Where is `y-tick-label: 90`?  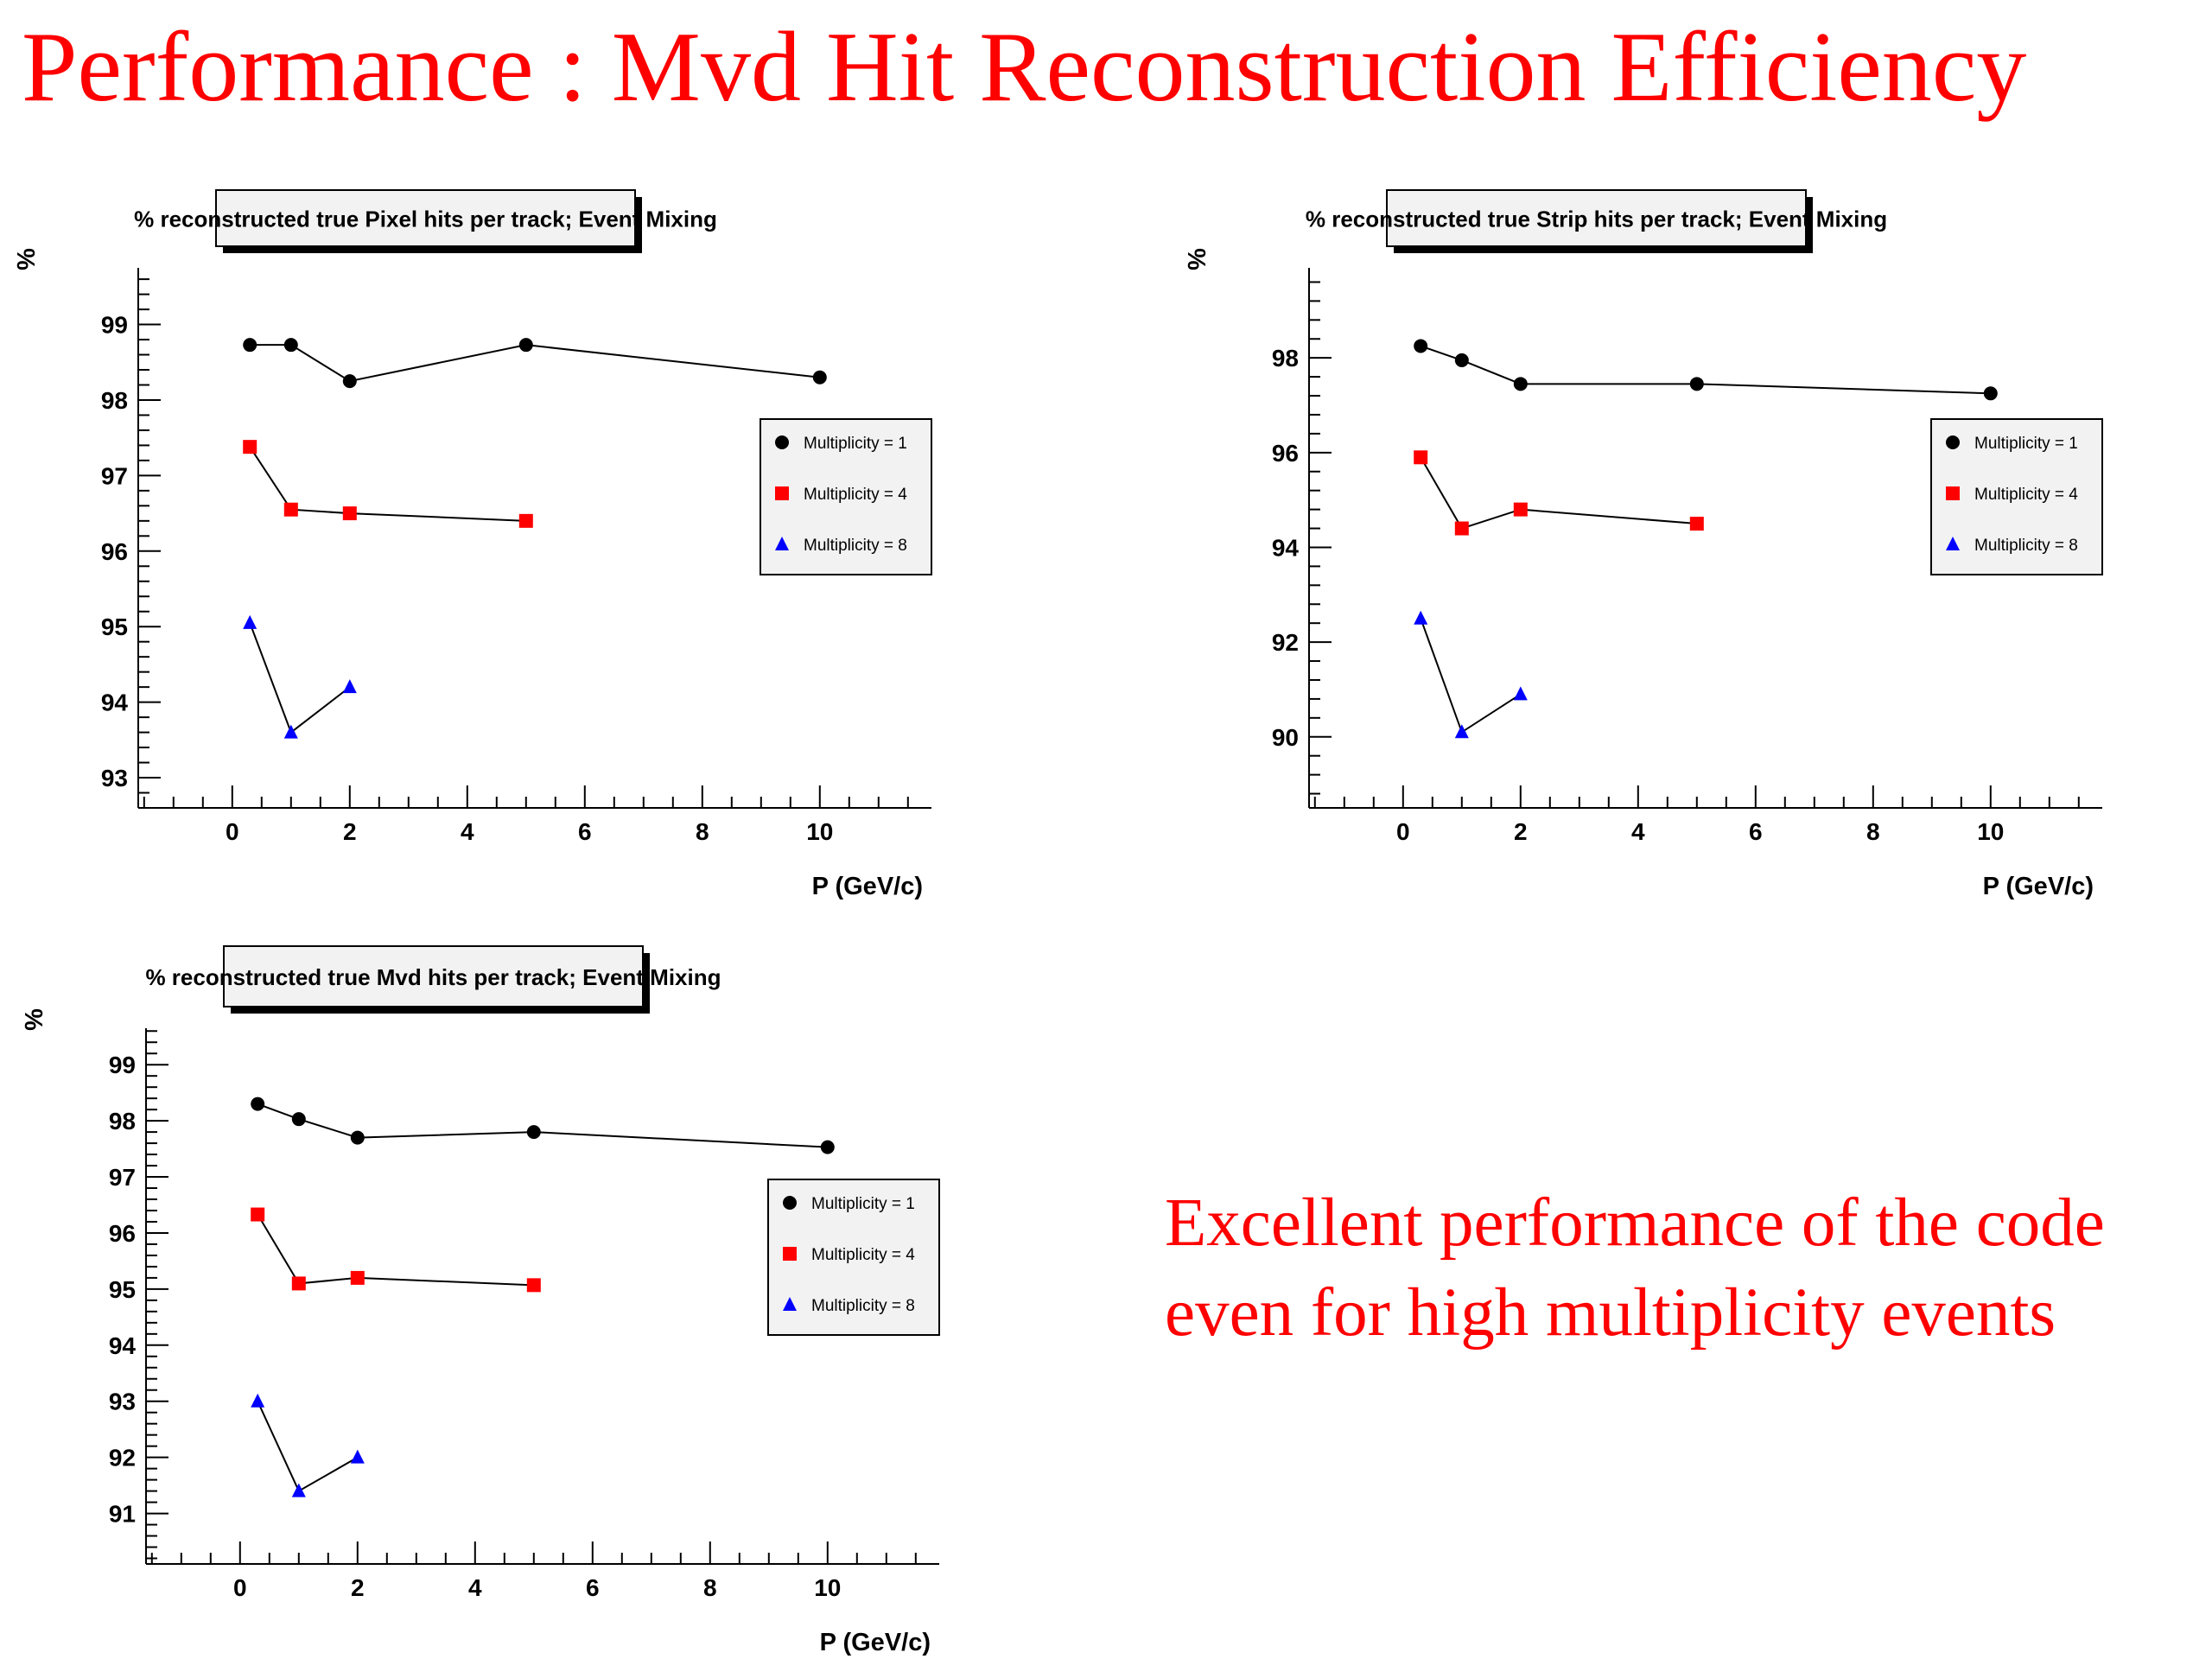
y-tick-label: 90 is located at coordinates (1285, 737).